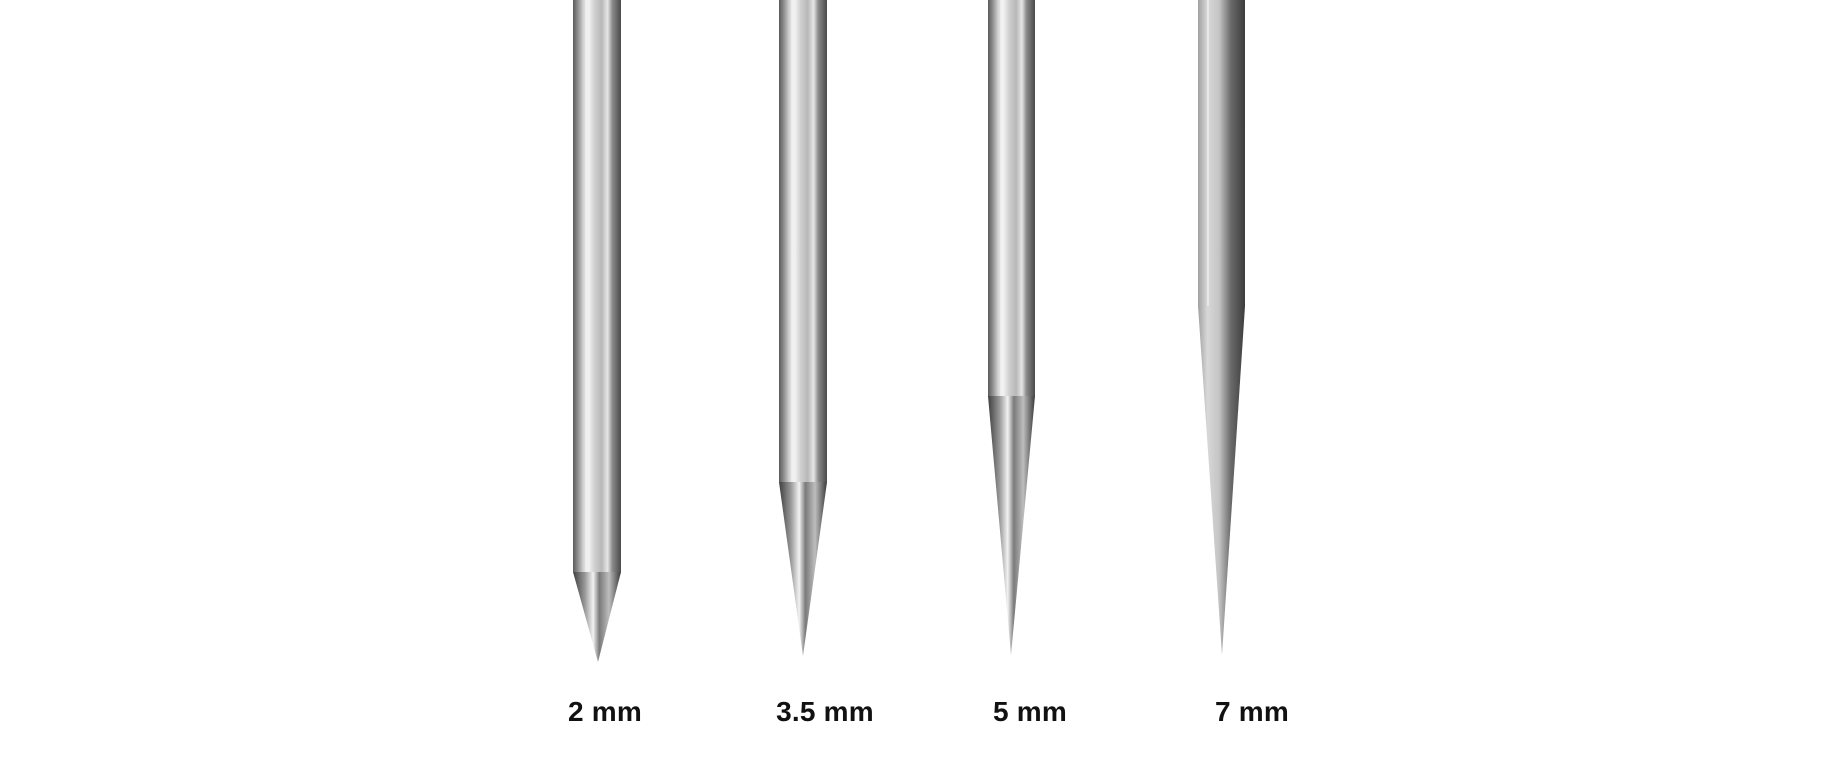  What do you see at coordinates (605, 711) in the screenshot?
I see `needle-label-2mm: 2 mm` at bounding box center [605, 711].